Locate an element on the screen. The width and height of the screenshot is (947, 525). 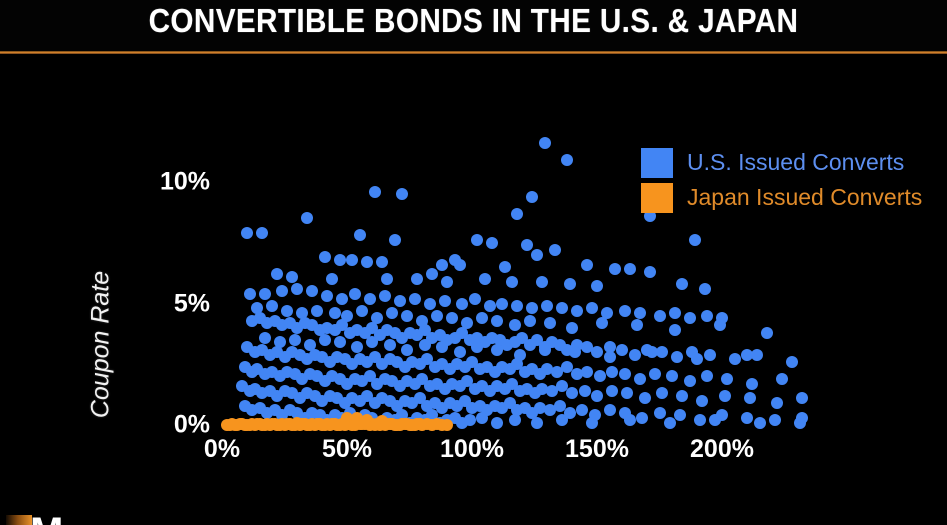
x-tick-label: 100% is located at coordinates (472, 449).